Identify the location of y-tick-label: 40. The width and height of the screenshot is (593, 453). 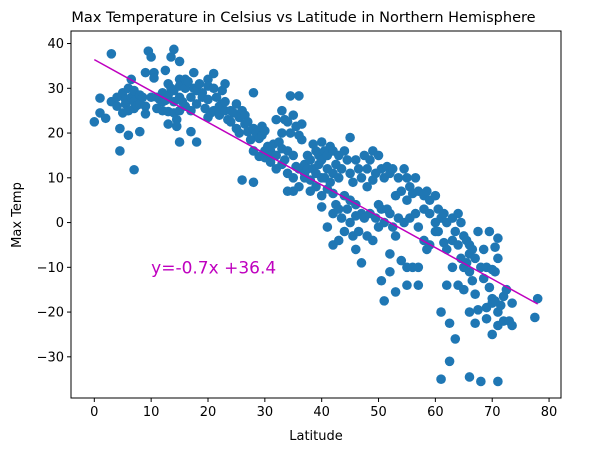
(55, 44).